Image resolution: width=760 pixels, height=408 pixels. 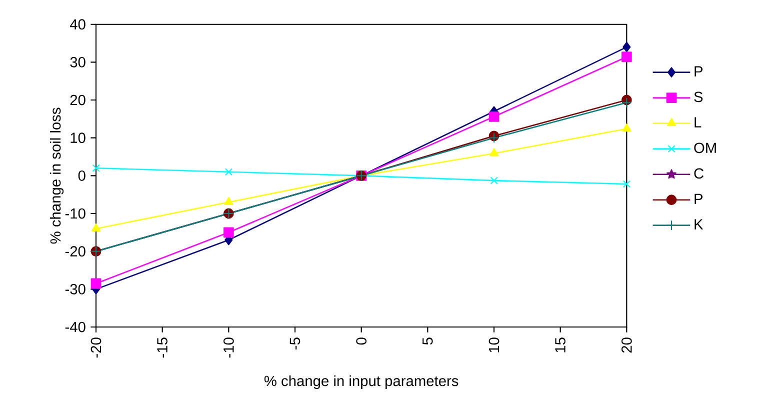 What do you see at coordinates (78, 138) in the screenshot?
I see `y-tick-label: 10` at bounding box center [78, 138].